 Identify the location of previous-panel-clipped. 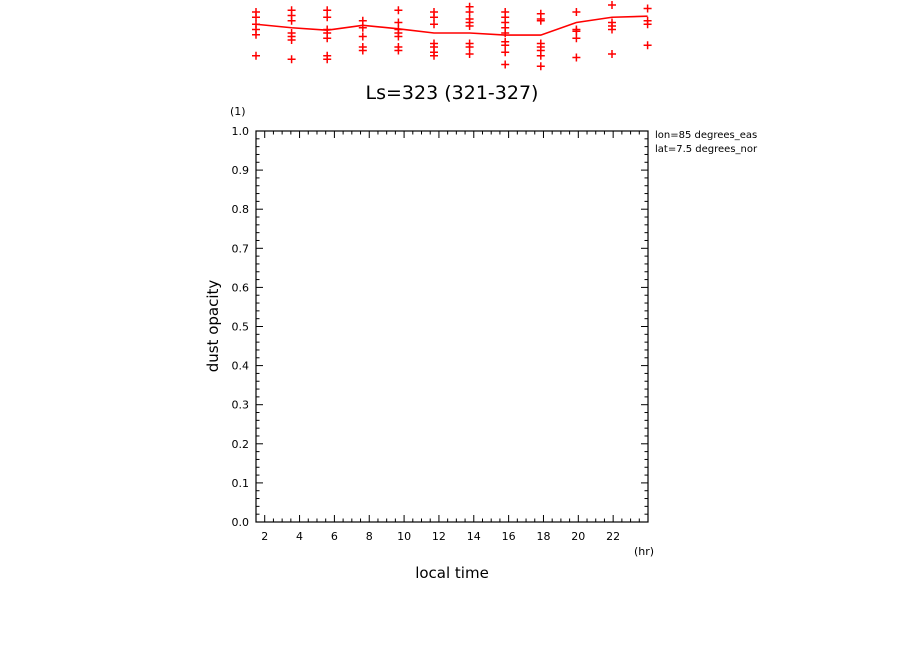
(452, 36).